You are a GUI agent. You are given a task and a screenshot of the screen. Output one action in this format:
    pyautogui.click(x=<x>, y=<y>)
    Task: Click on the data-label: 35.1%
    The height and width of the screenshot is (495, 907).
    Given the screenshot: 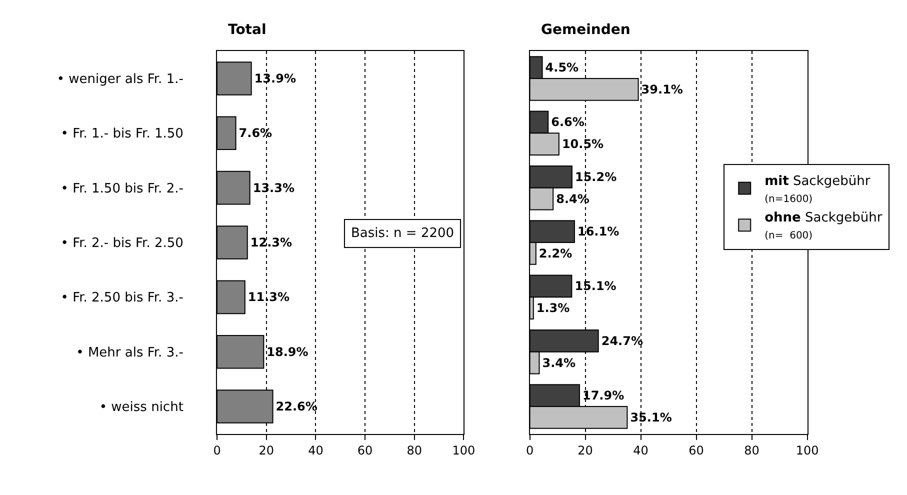 What is the action you would take?
    pyautogui.click(x=651, y=417)
    